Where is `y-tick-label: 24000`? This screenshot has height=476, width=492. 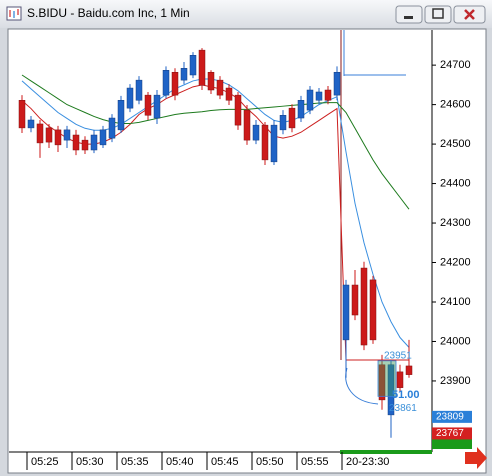
y-tick-label: 24000 is located at coordinates (455, 341).